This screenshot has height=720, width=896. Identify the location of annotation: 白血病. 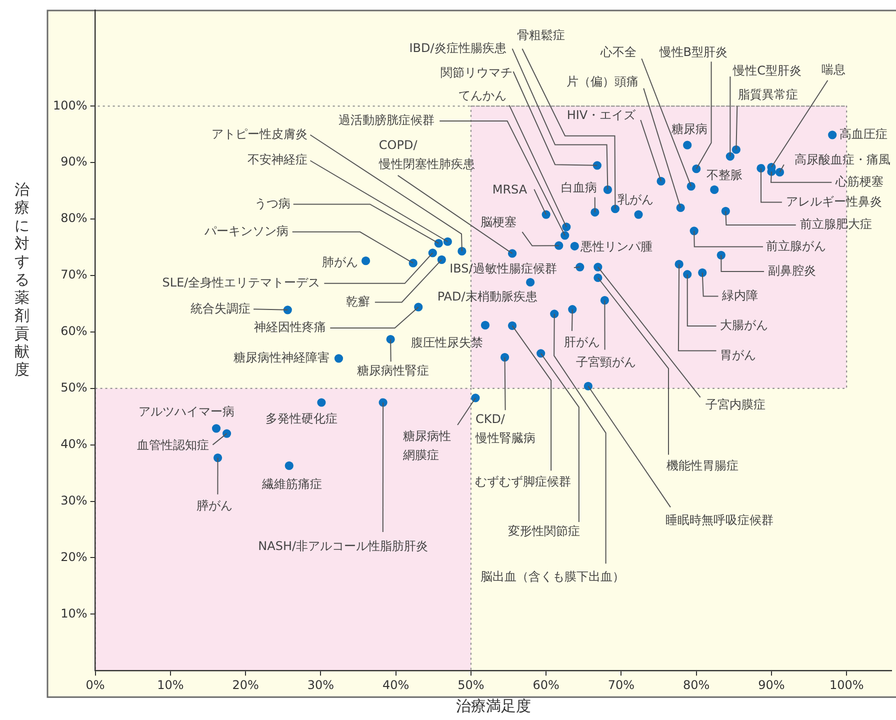
(578, 187).